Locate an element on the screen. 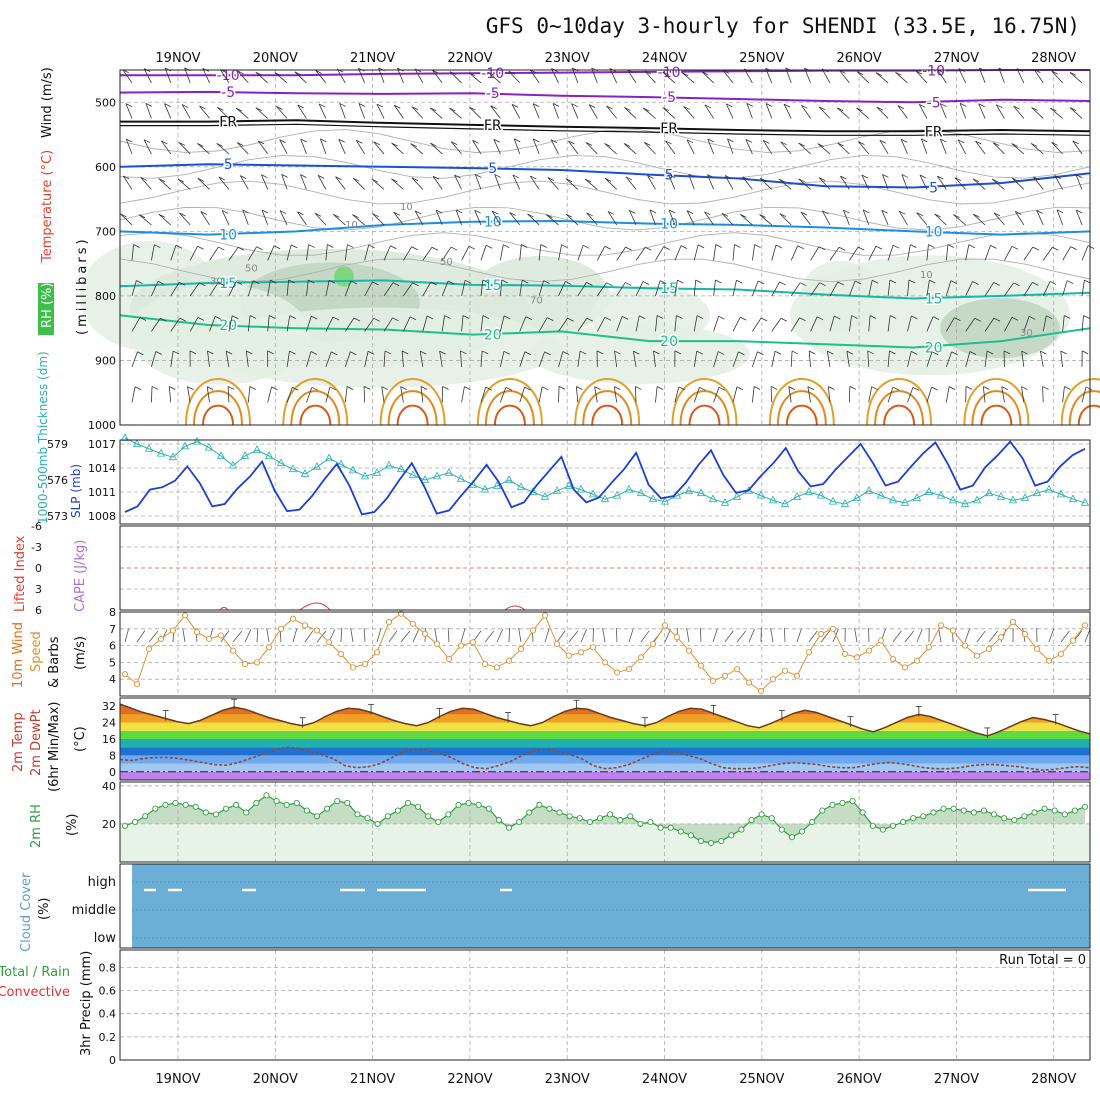 The width and height of the screenshot is (1100, 1100). cloud-level-label: high is located at coordinates (102, 882).